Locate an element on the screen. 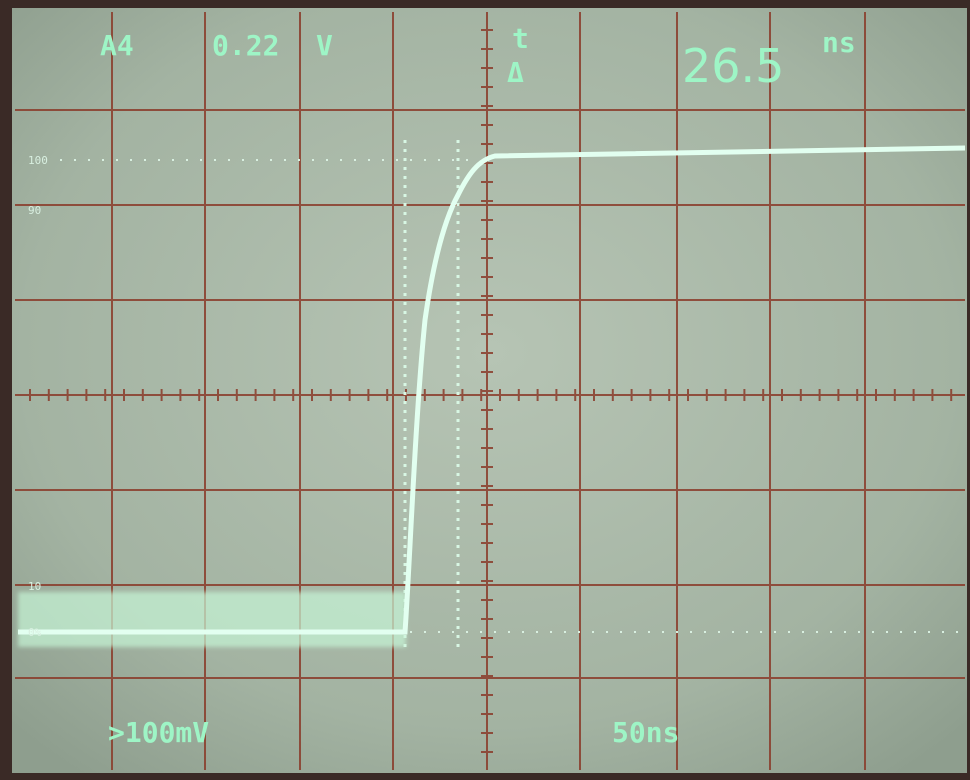 The height and width of the screenshot is (780, 970). level-label: 100 is located at coordinates (38, 160).